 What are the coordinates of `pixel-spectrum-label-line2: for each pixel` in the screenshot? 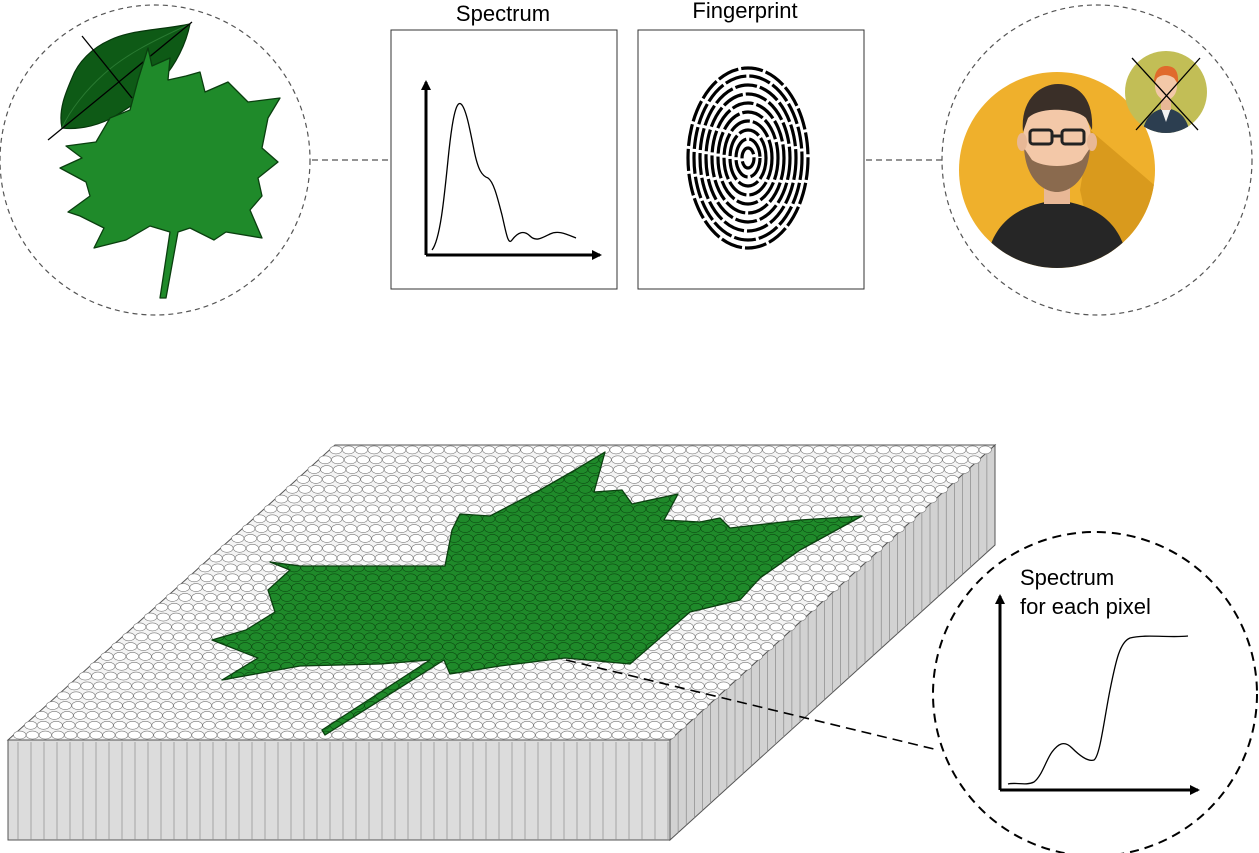 It's located at (1085, 606).